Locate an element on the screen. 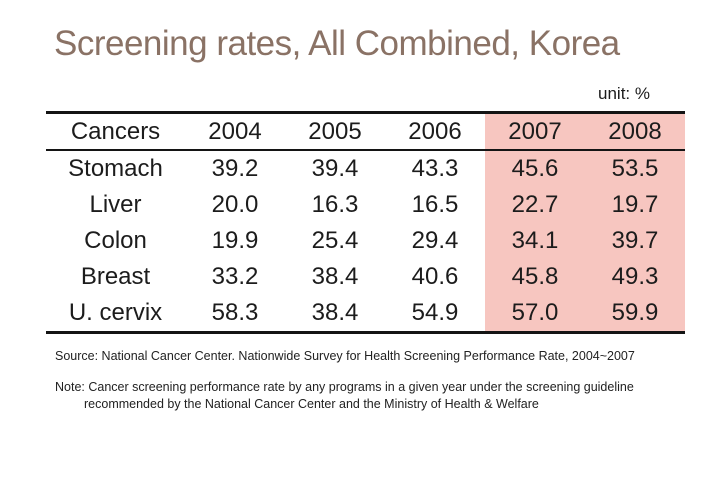 This screenshot has height=479, width=720. column-header-2005: 2005 is located at coordinates (335, 131).